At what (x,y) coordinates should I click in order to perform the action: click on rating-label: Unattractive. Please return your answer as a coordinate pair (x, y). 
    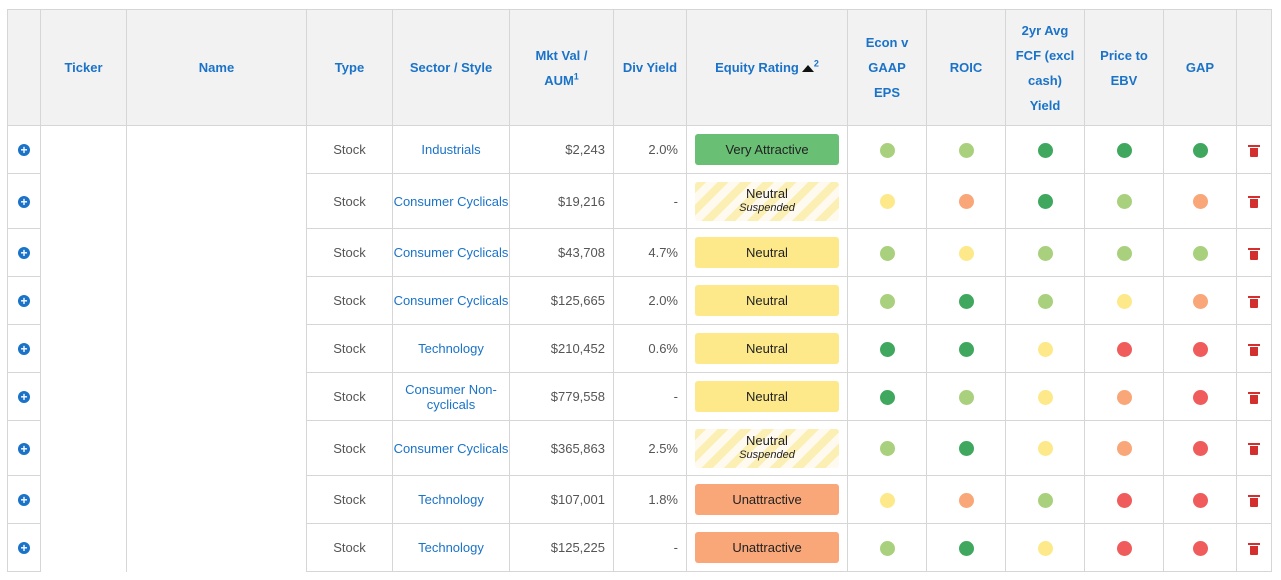
    Looking at the image, I should click on (767, 547).